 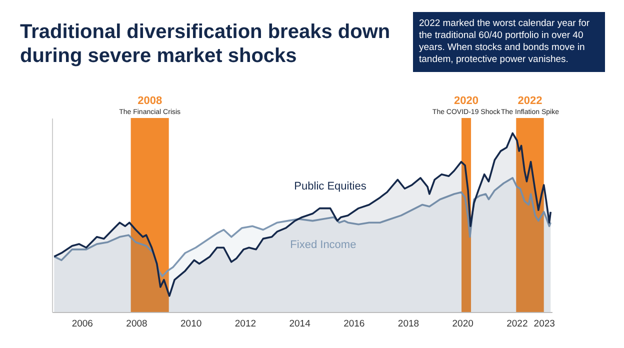 I want to click on x-tick-label: 2012, so click(x=245, y=324).